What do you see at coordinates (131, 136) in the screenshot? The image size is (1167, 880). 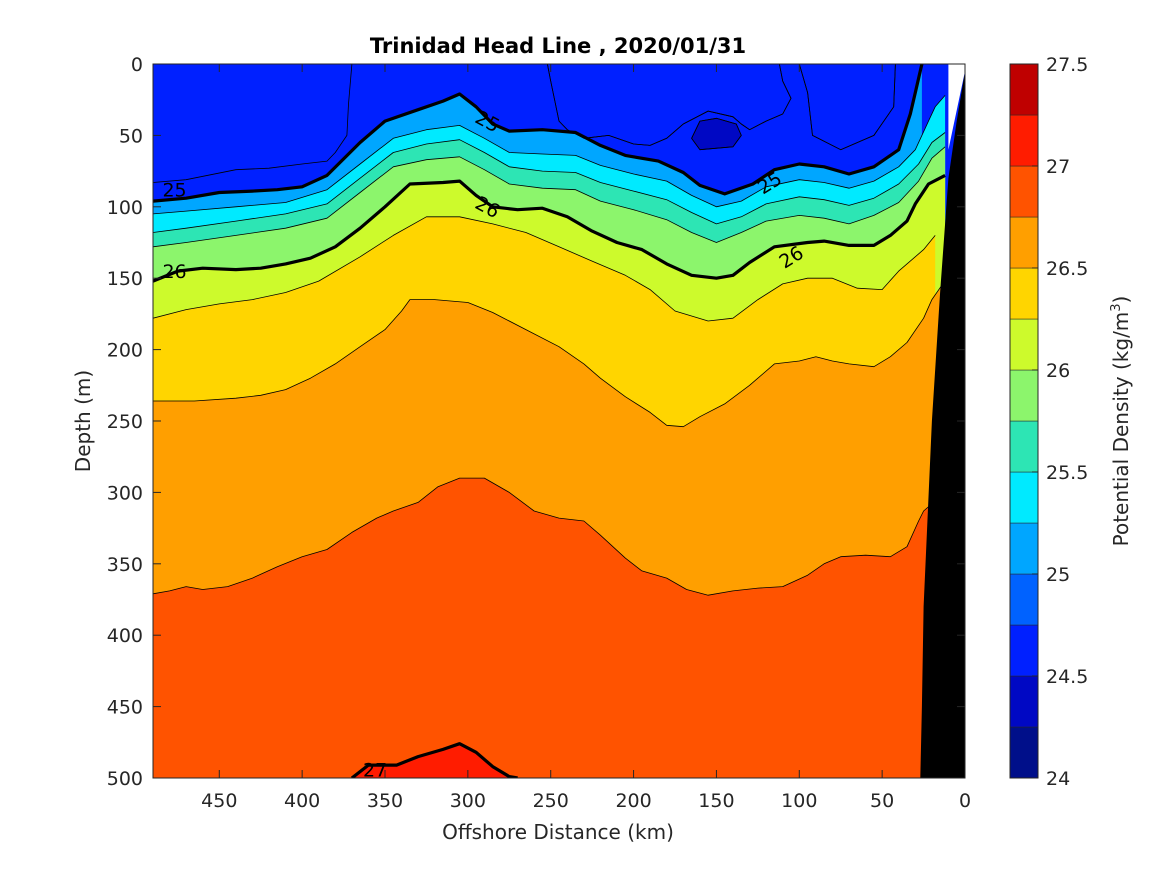 I see `y-tick-label: 50` at bounding box center [131, 136].